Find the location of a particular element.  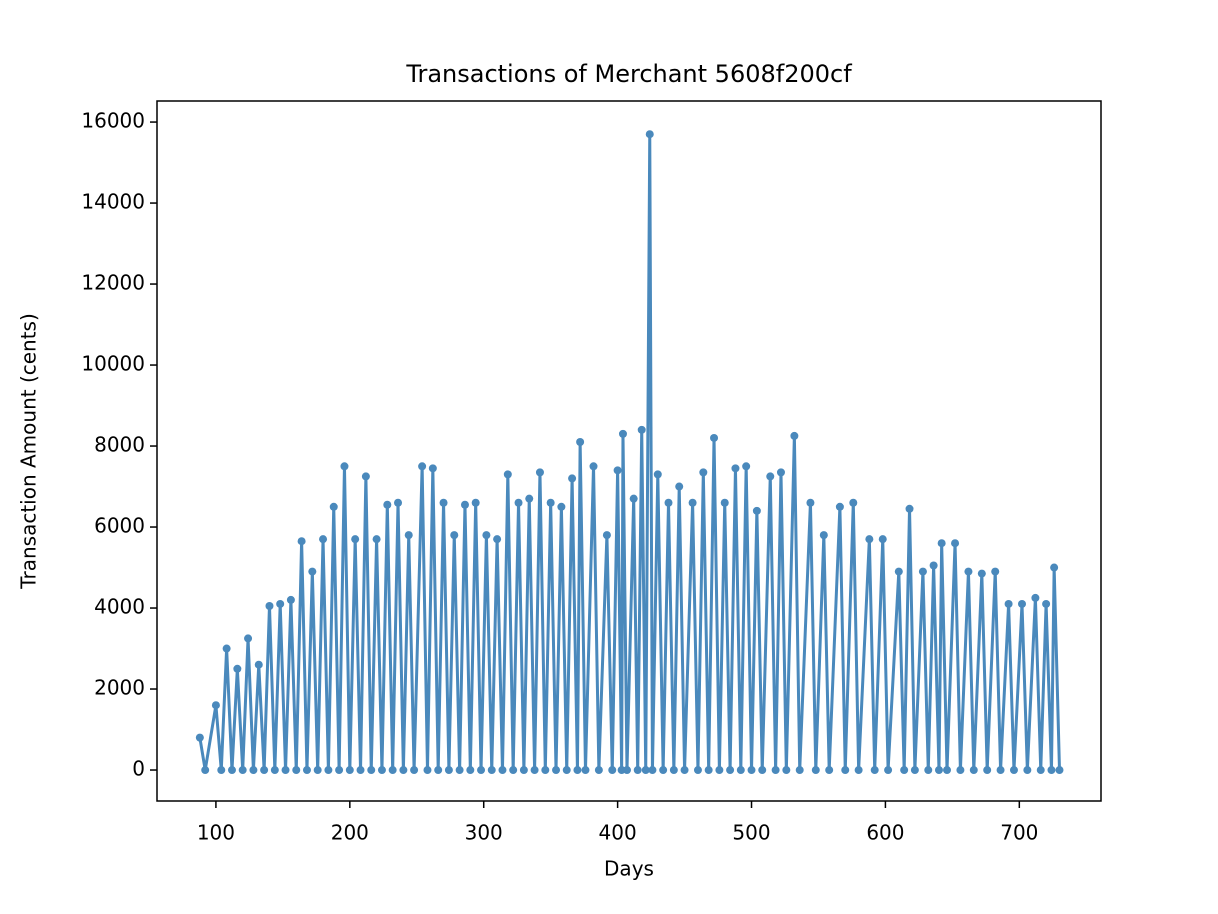

x-tick-label: 600 is located at coordinates (885, 833).